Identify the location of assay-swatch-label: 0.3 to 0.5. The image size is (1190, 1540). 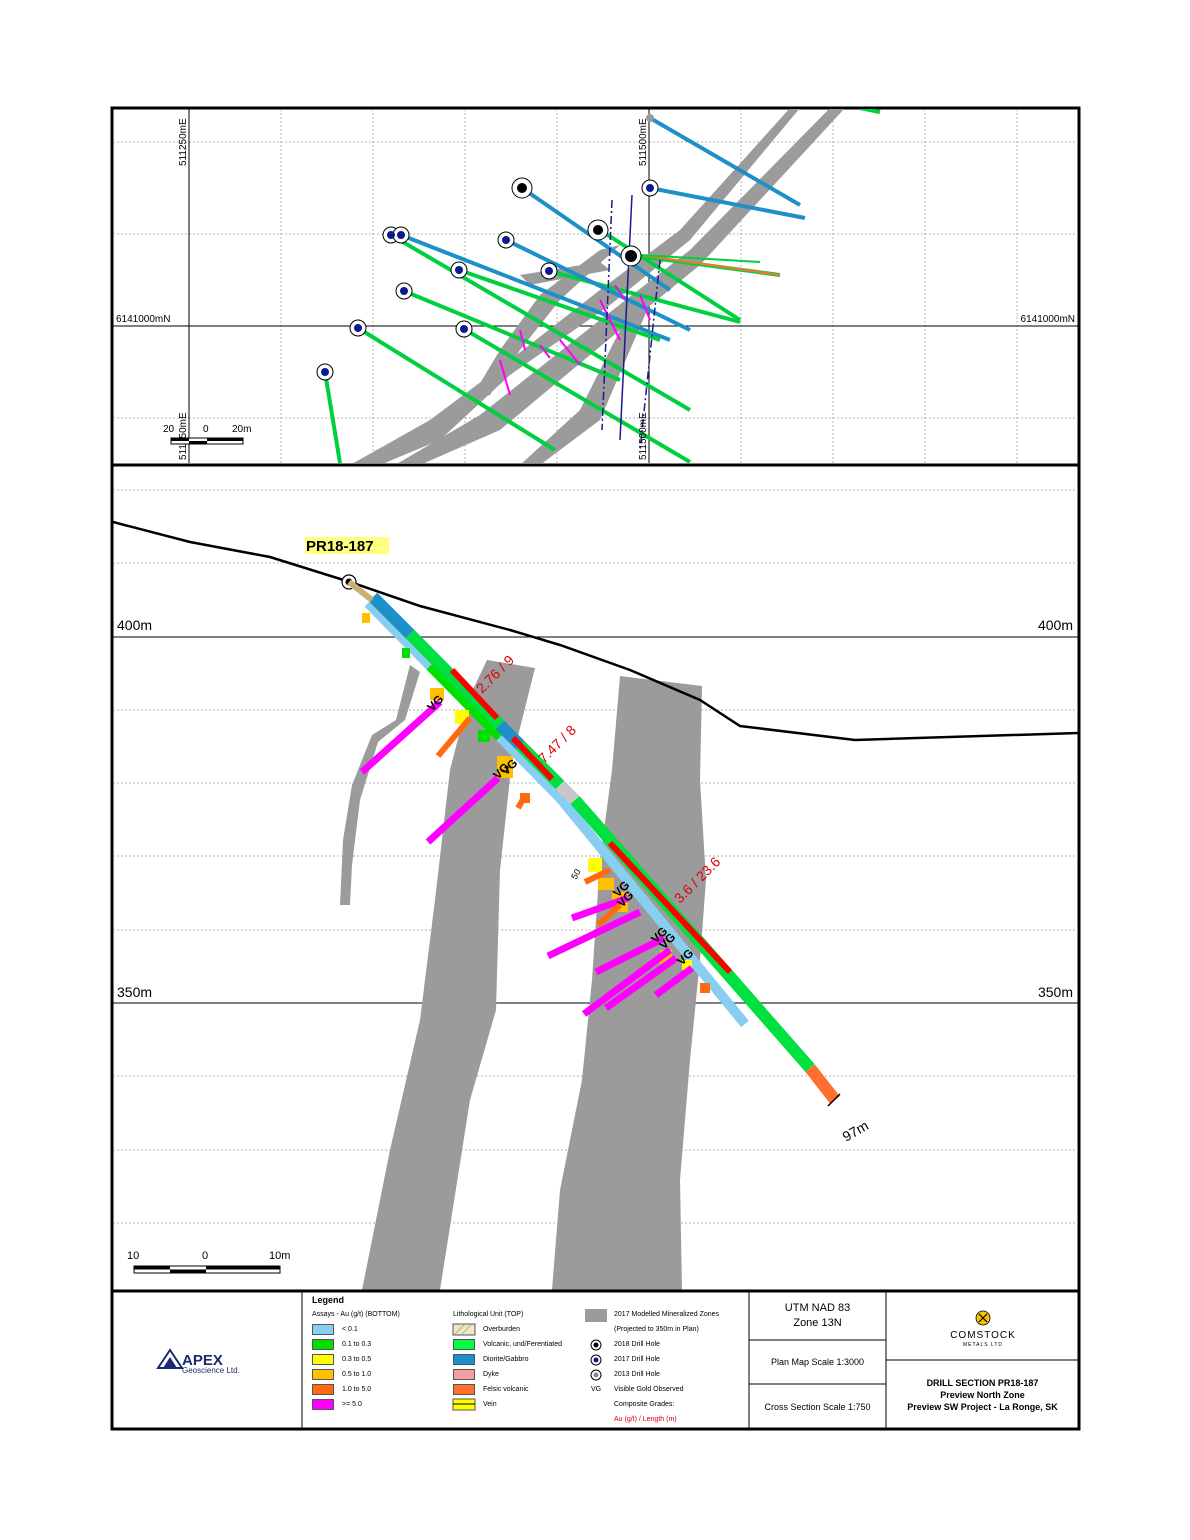
(357, 1359).